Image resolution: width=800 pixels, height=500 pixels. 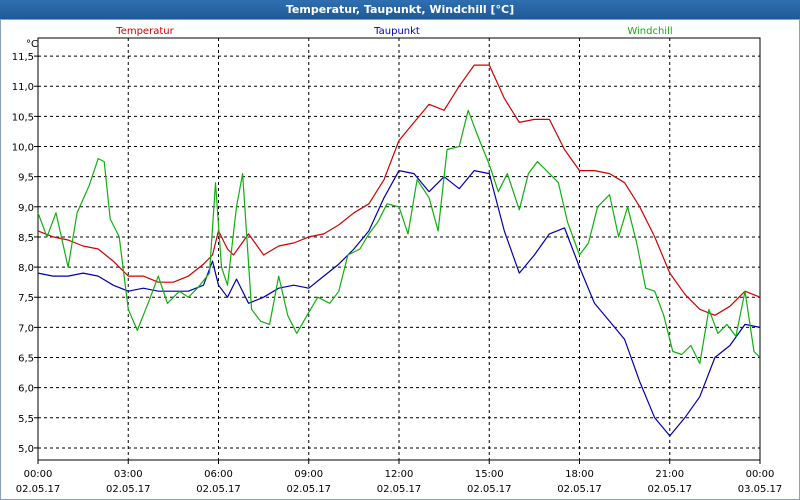 What do you see at coordinates (399, 474) in the screenshot?
I see `x-tick-time-label: 12:00` at bounding box center [399, 474].